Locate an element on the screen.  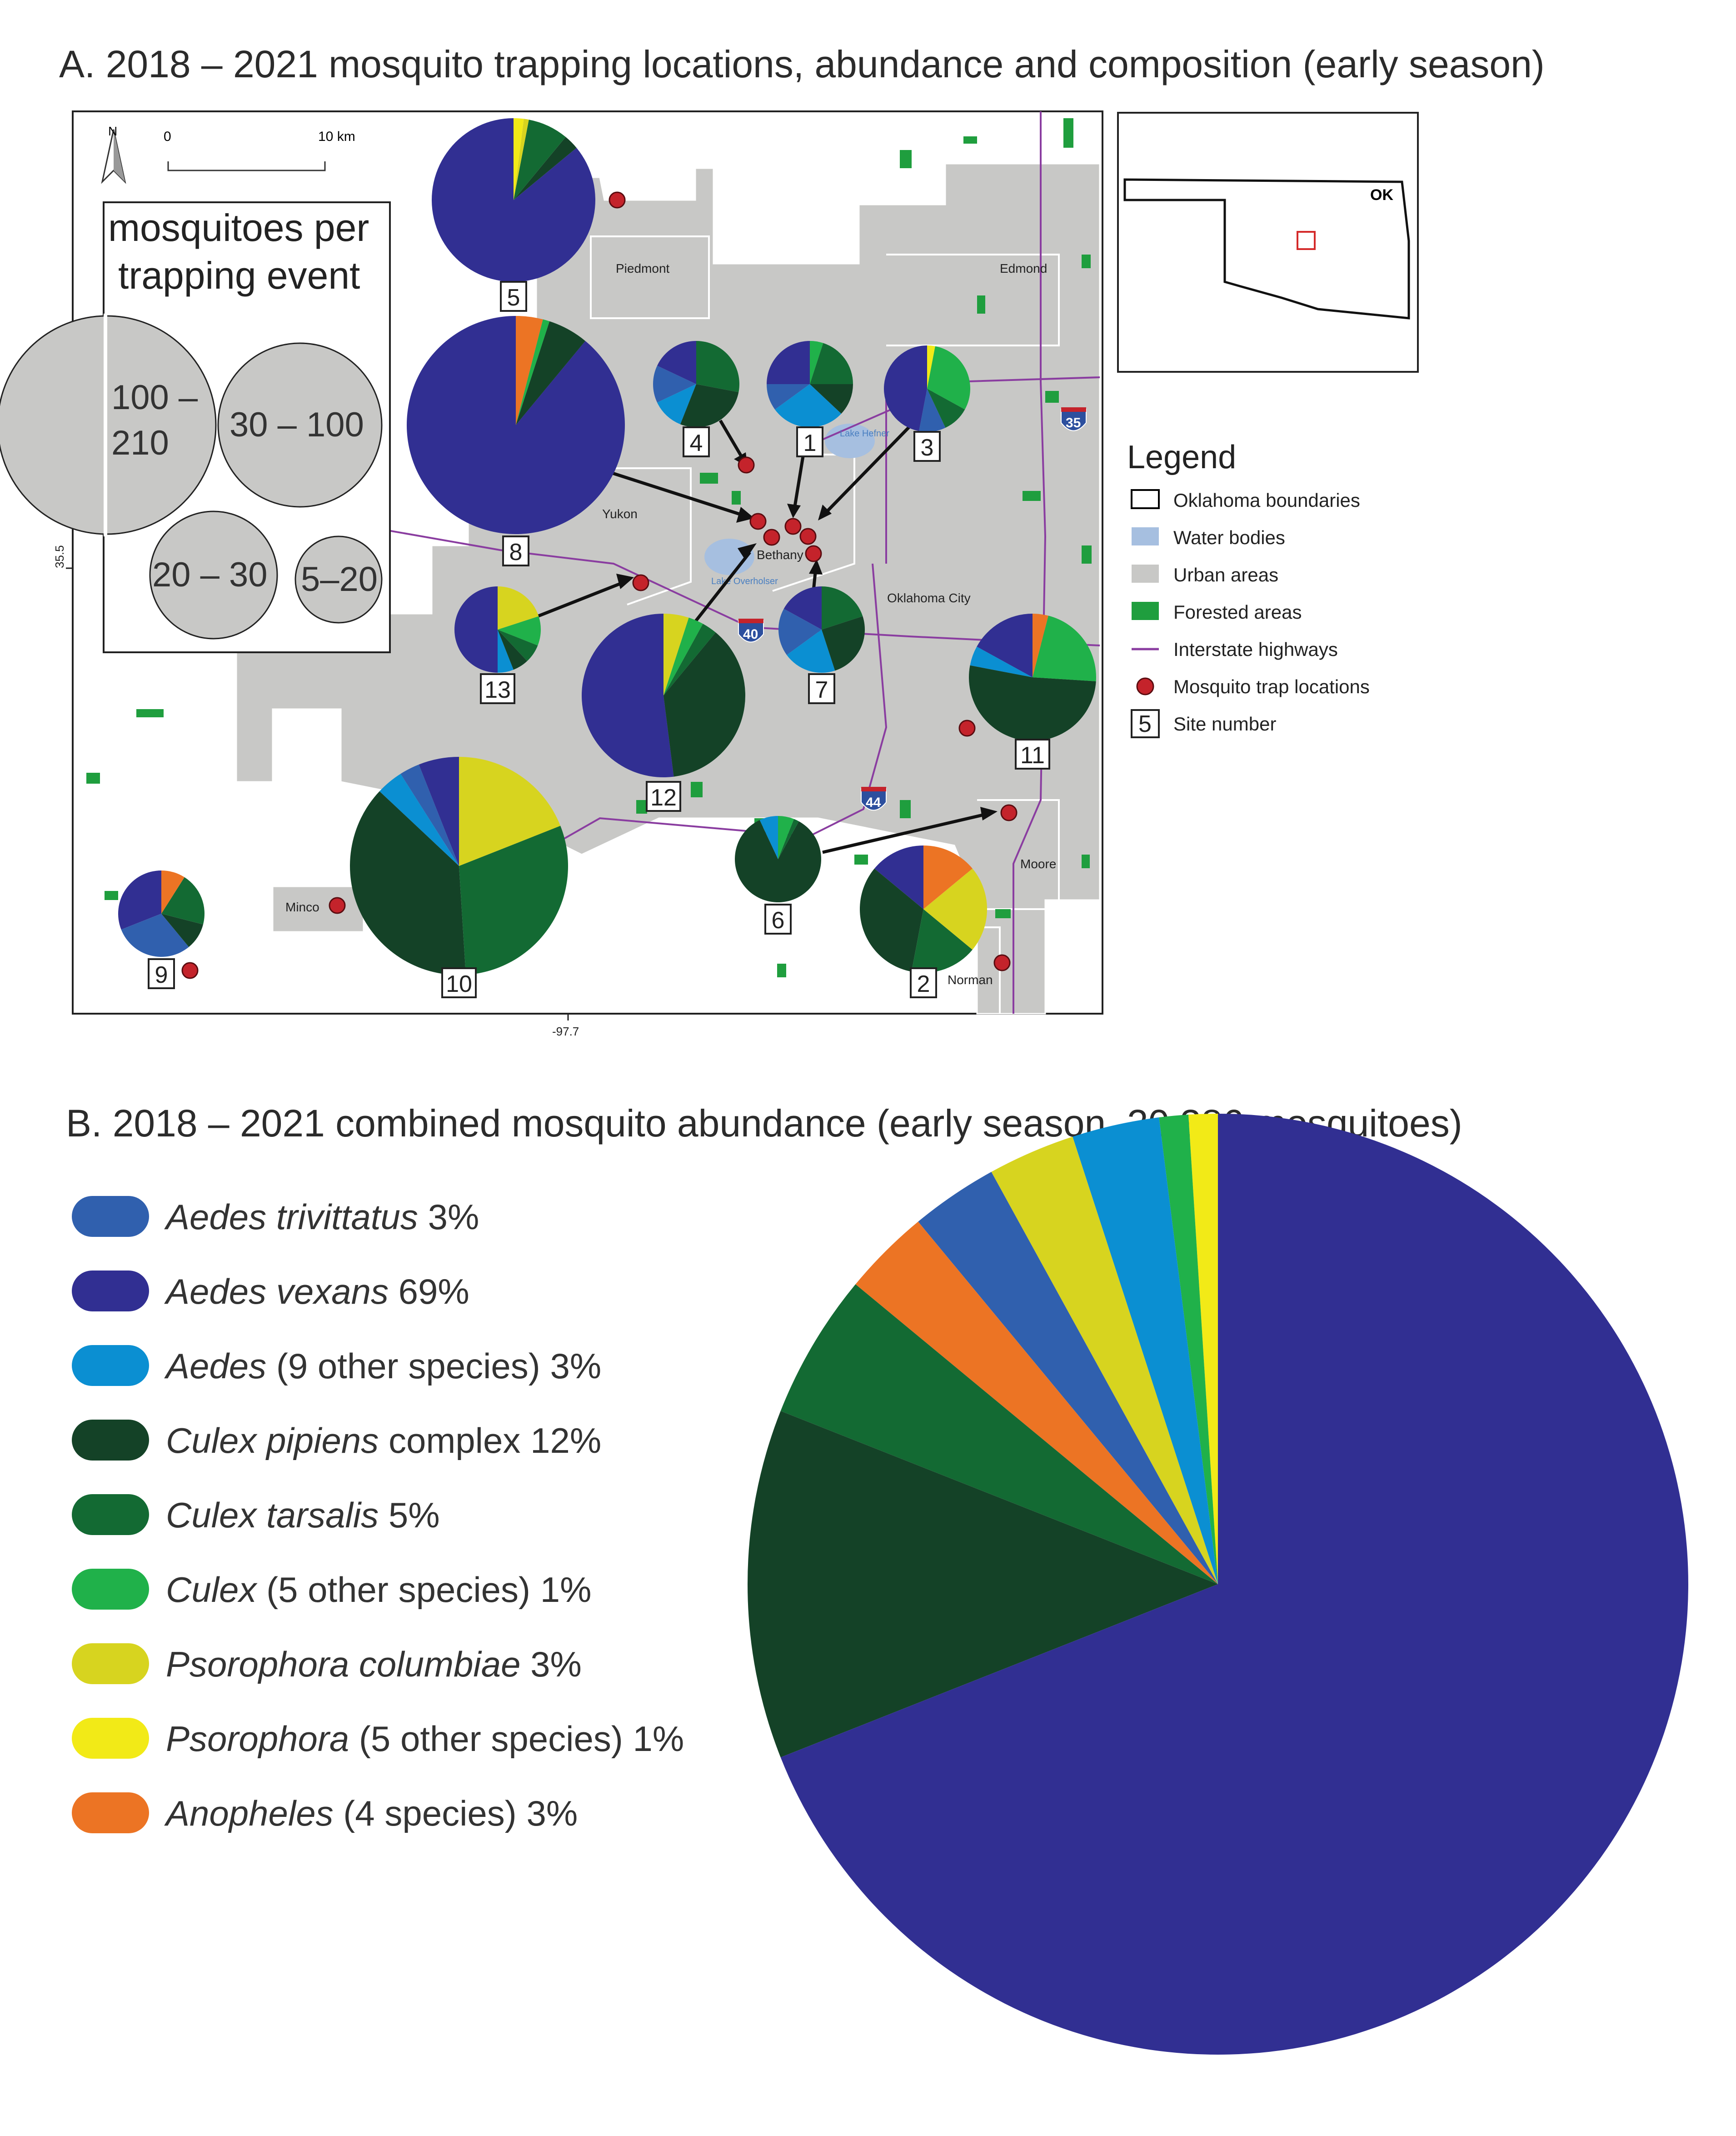
map-legend-item: Urban areas is located at coordinates (1205, 575).